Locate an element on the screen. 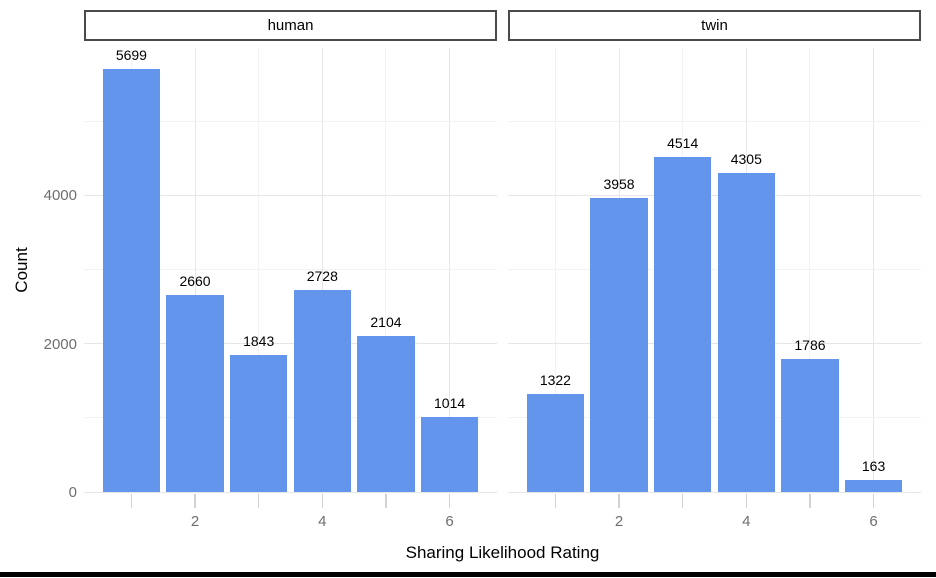  bar-value-label: 1322 is located at coordinates (555, 379).